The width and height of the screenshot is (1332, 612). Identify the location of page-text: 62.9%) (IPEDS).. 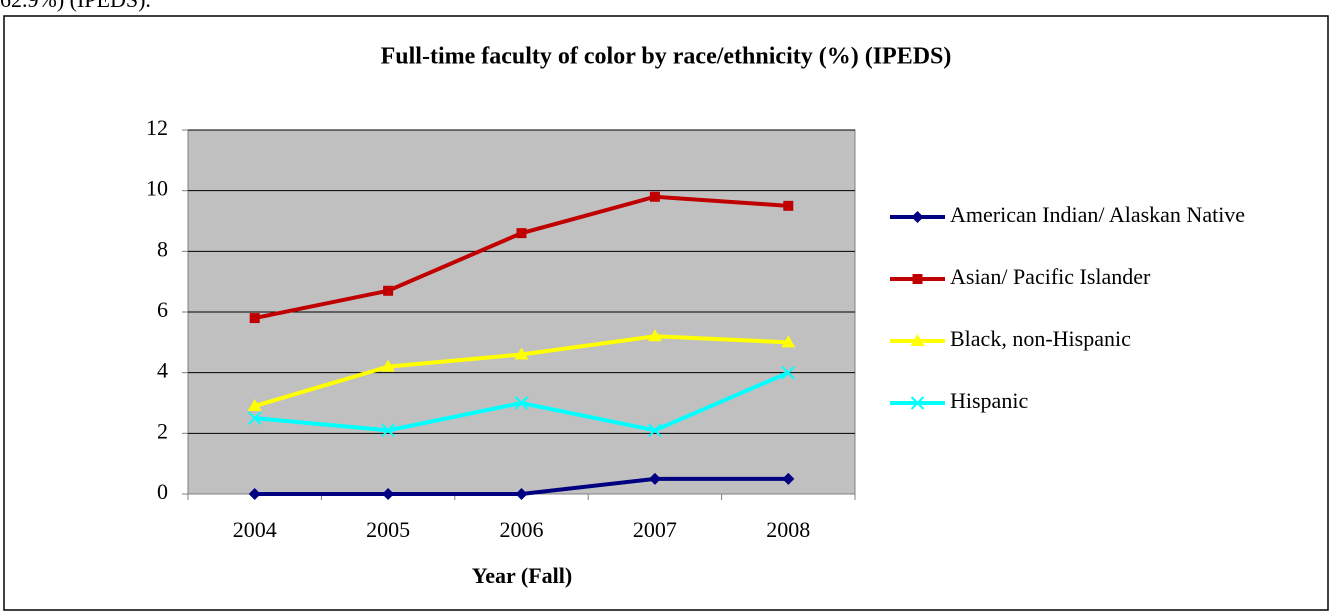
(75, 6).